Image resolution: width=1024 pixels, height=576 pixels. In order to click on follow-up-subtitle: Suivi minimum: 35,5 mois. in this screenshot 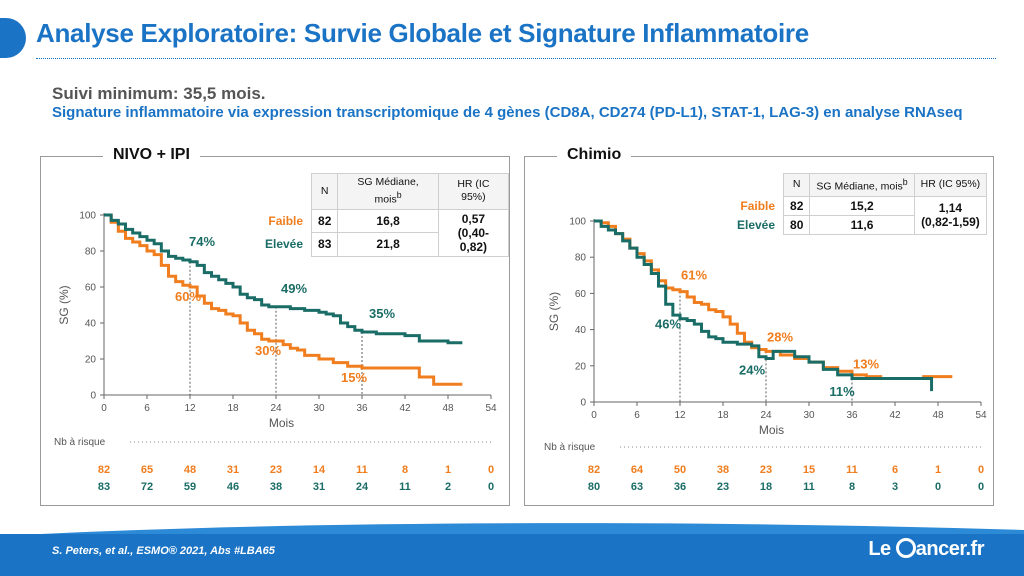, I will do `click(159, 93)`.